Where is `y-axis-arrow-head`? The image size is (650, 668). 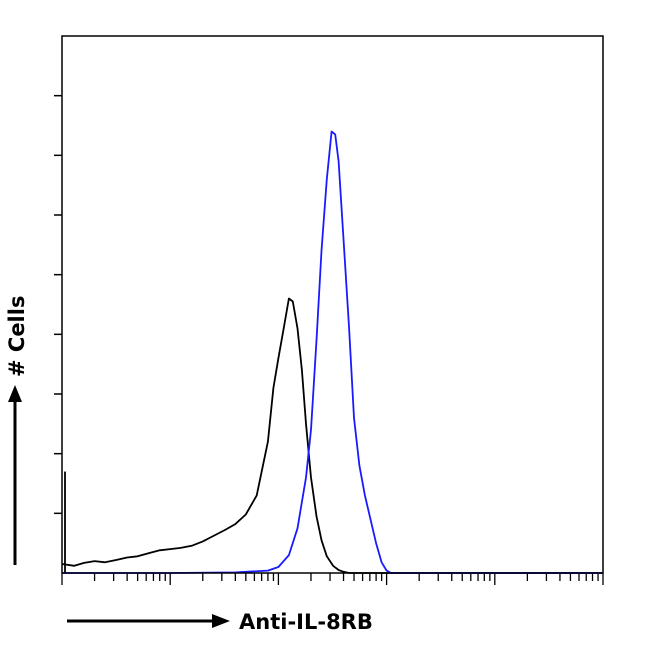
y-axis-arrow-head is located at coordinates (15, 393).